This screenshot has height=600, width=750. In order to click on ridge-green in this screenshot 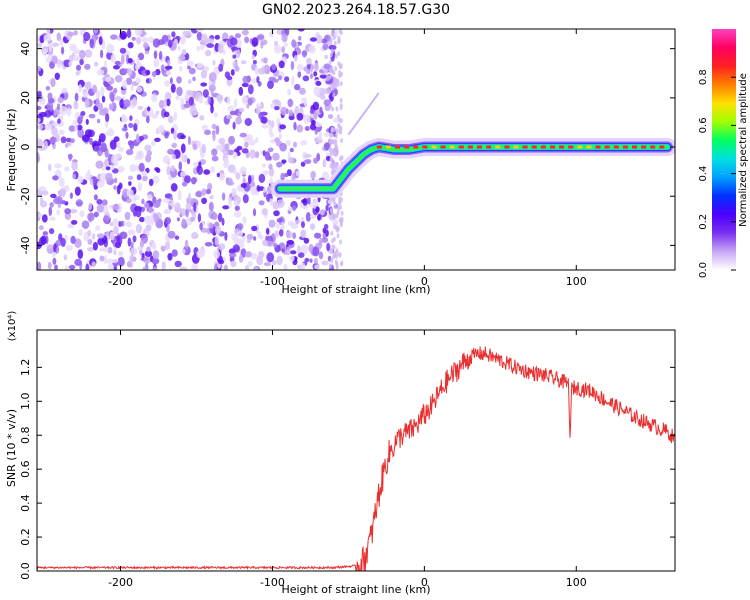, I will do `click(474, 168)`.